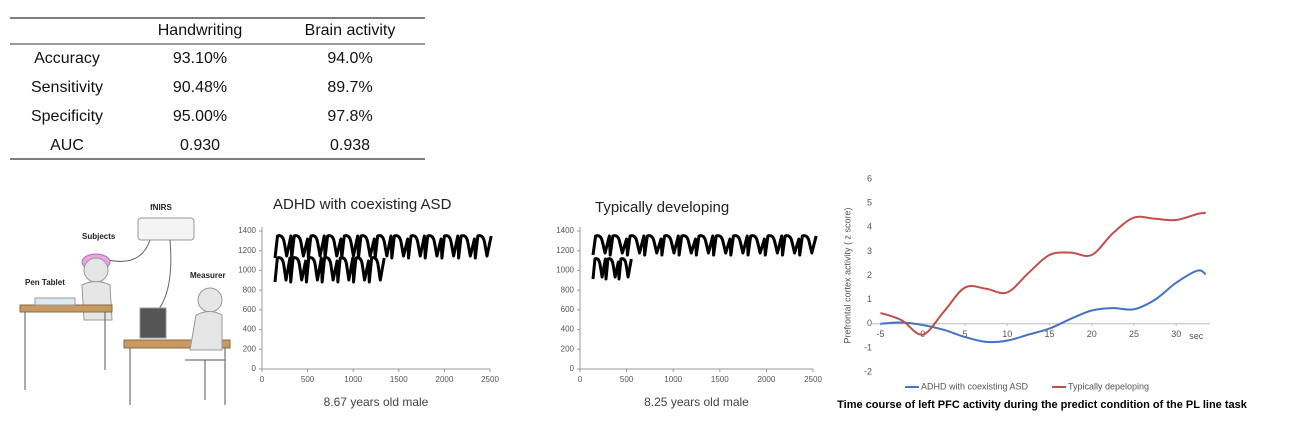 The height and width of the screenshot is (438, 1302). I want to click on laptop, so click(153, 323).